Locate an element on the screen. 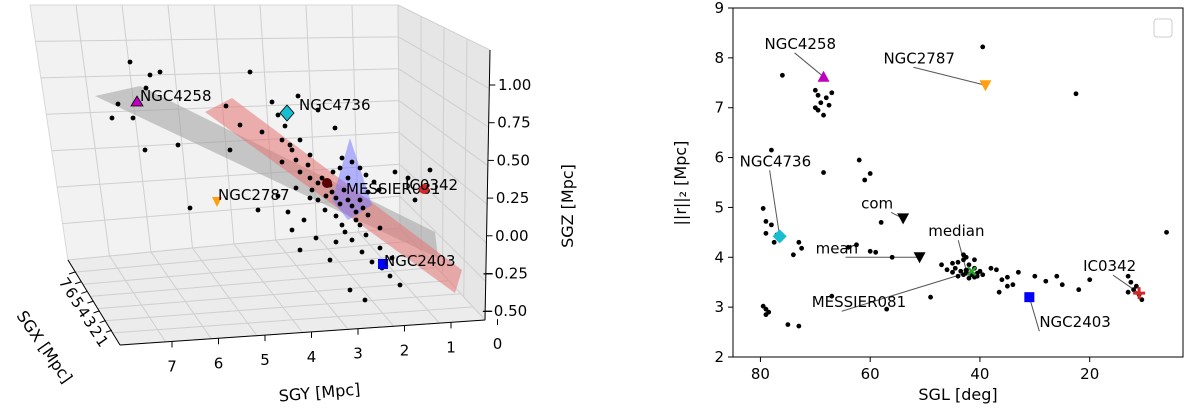 The image size is (1200, 408). sgz-tick-label: 0.75 is located at coordinates (513, 123).